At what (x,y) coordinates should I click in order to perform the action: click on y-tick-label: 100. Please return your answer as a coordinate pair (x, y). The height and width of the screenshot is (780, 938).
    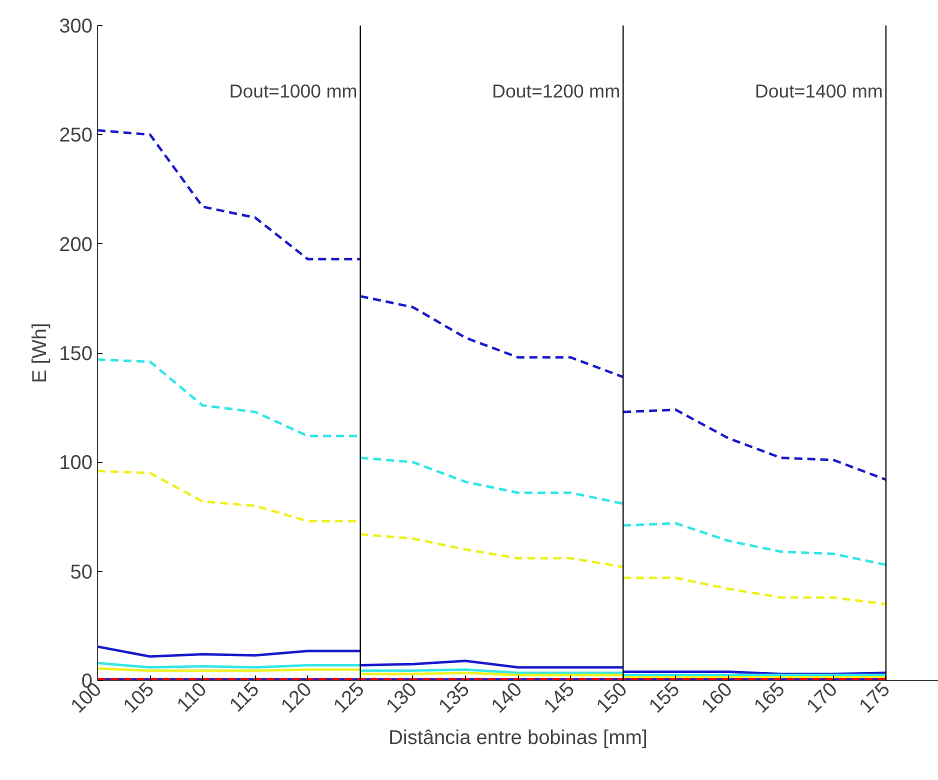
    Looking at the image, I should click on (76, 463).